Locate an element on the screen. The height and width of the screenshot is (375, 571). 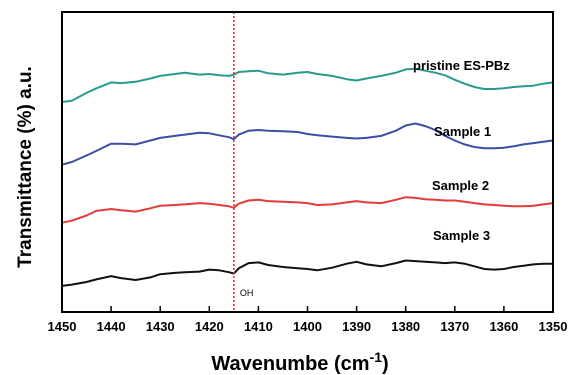
x-axis-title: Wavenumbe (cm-1) is located at coordinates (299, 362).